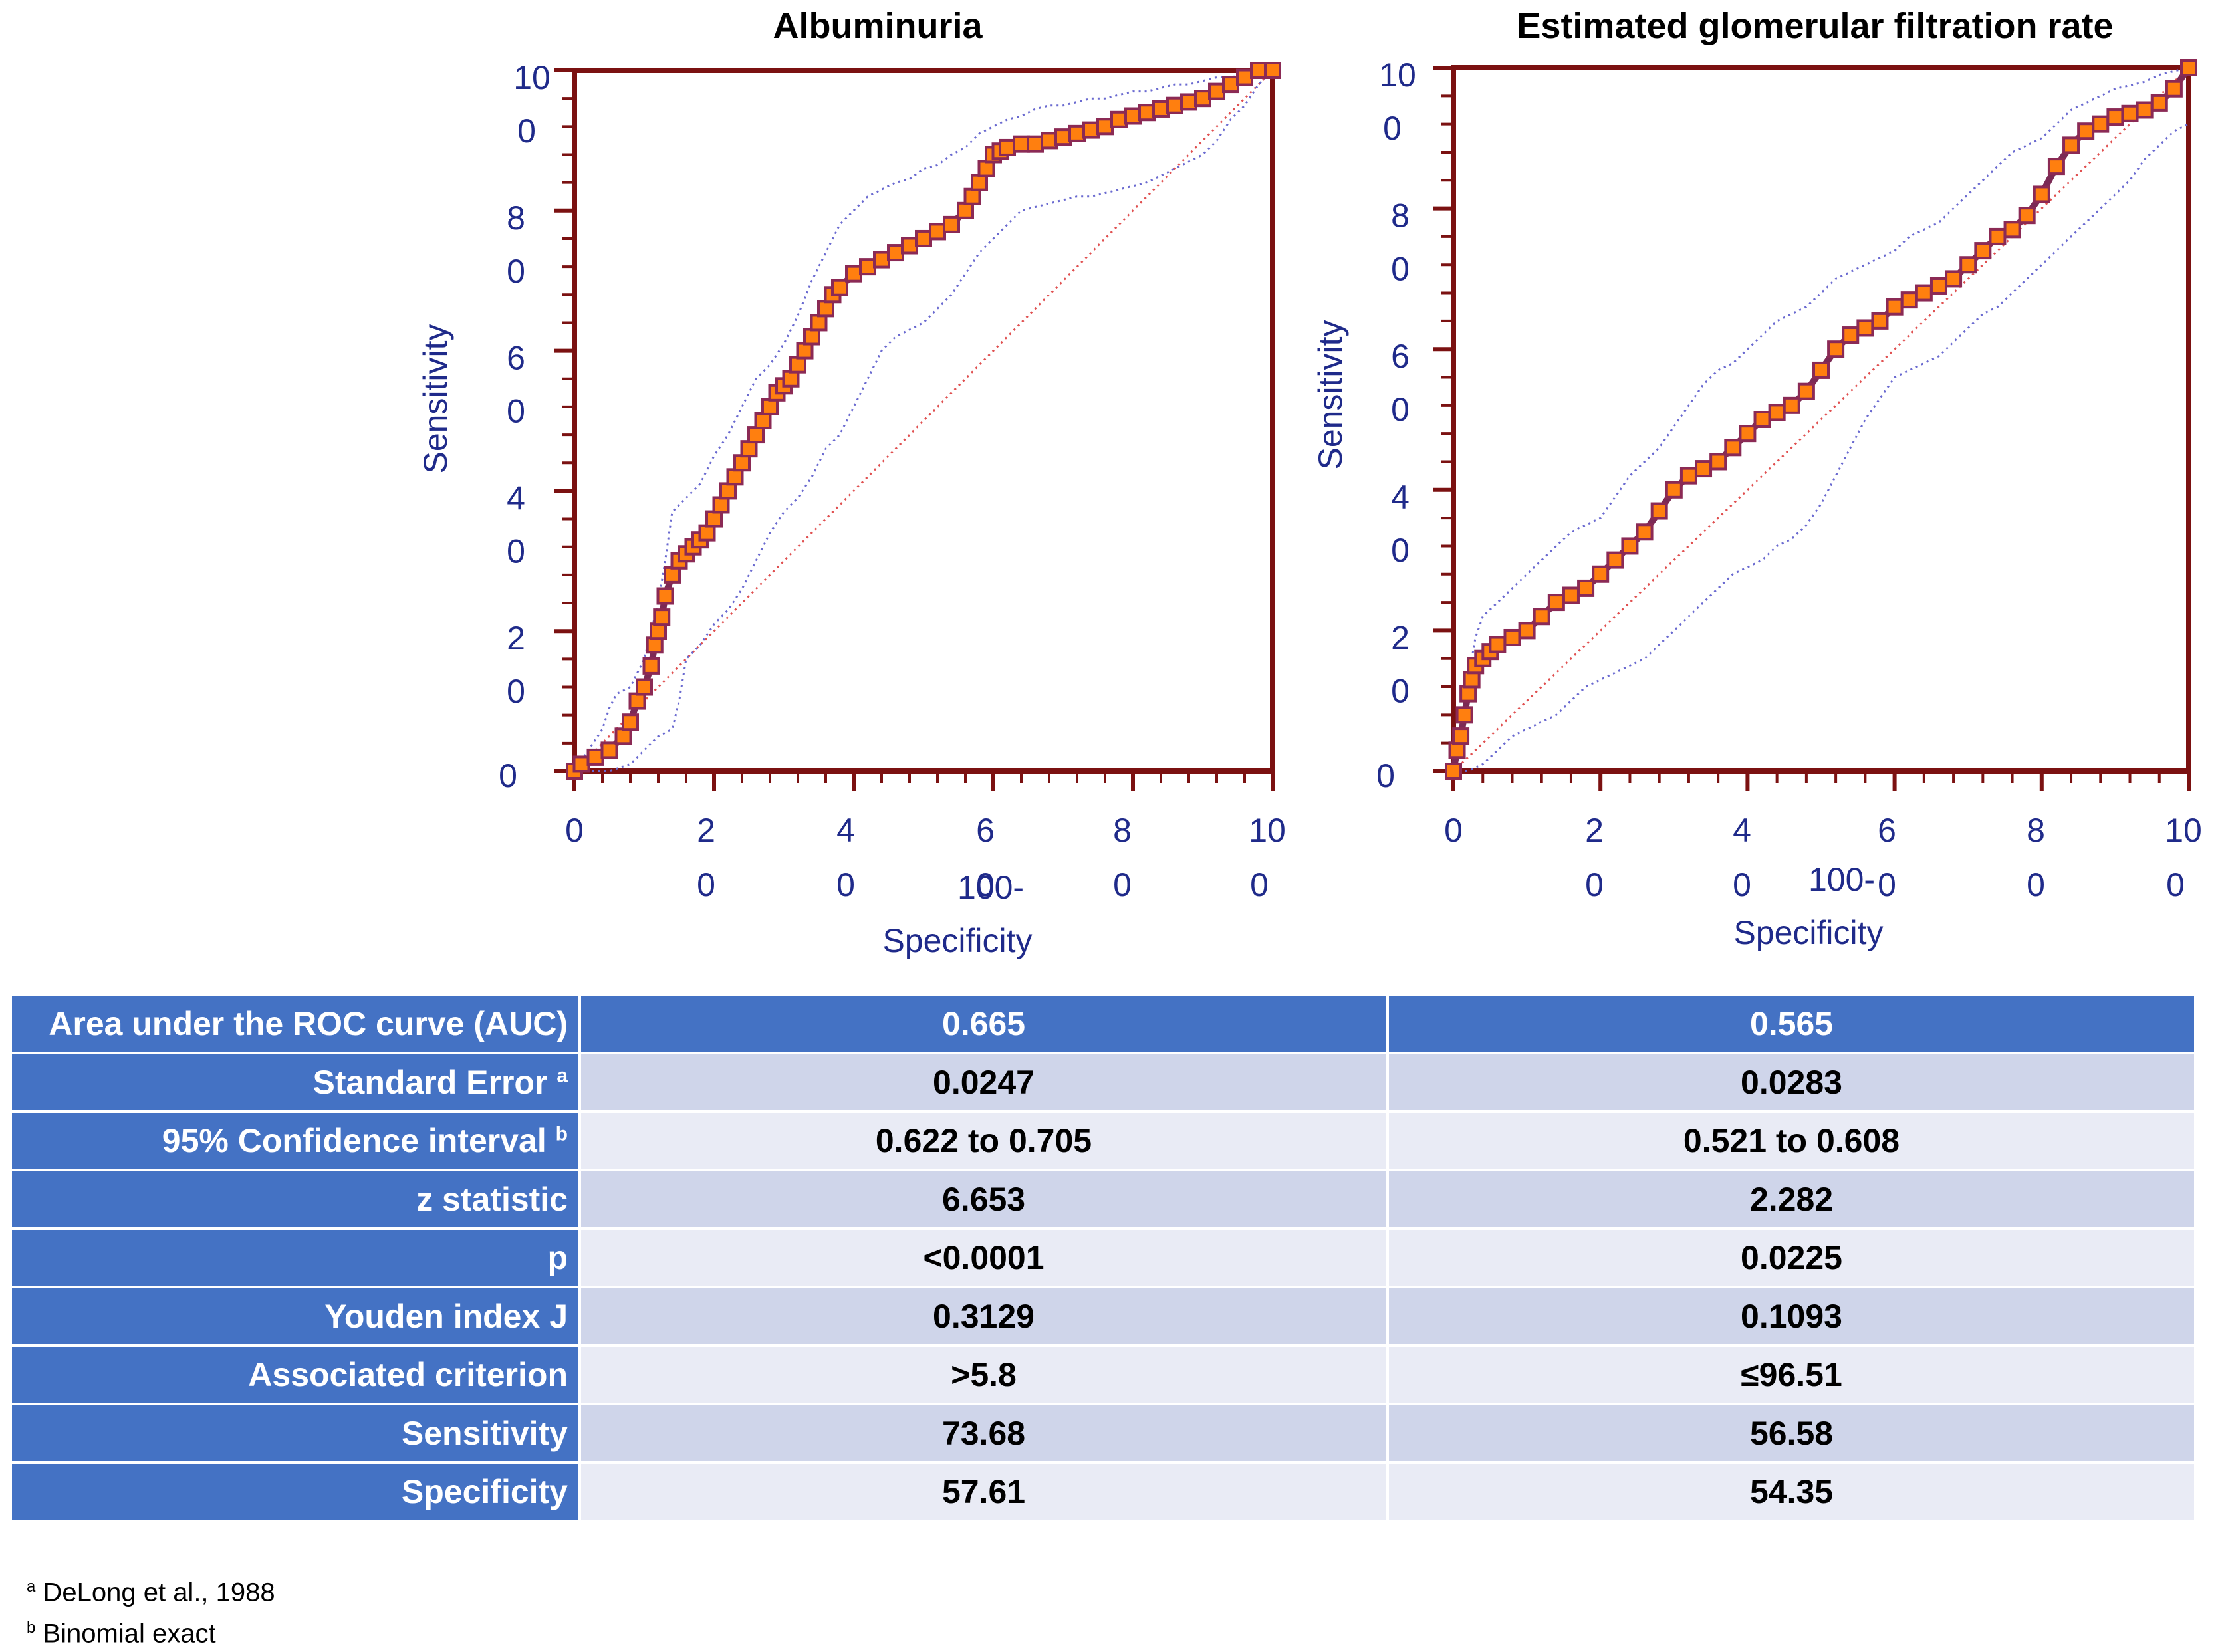 The width and height of the screenshot is (2218, 1652). Describe the element at coordinates (295, 1316) in the screenshot. I see `row-label: Youden index J` at that location.